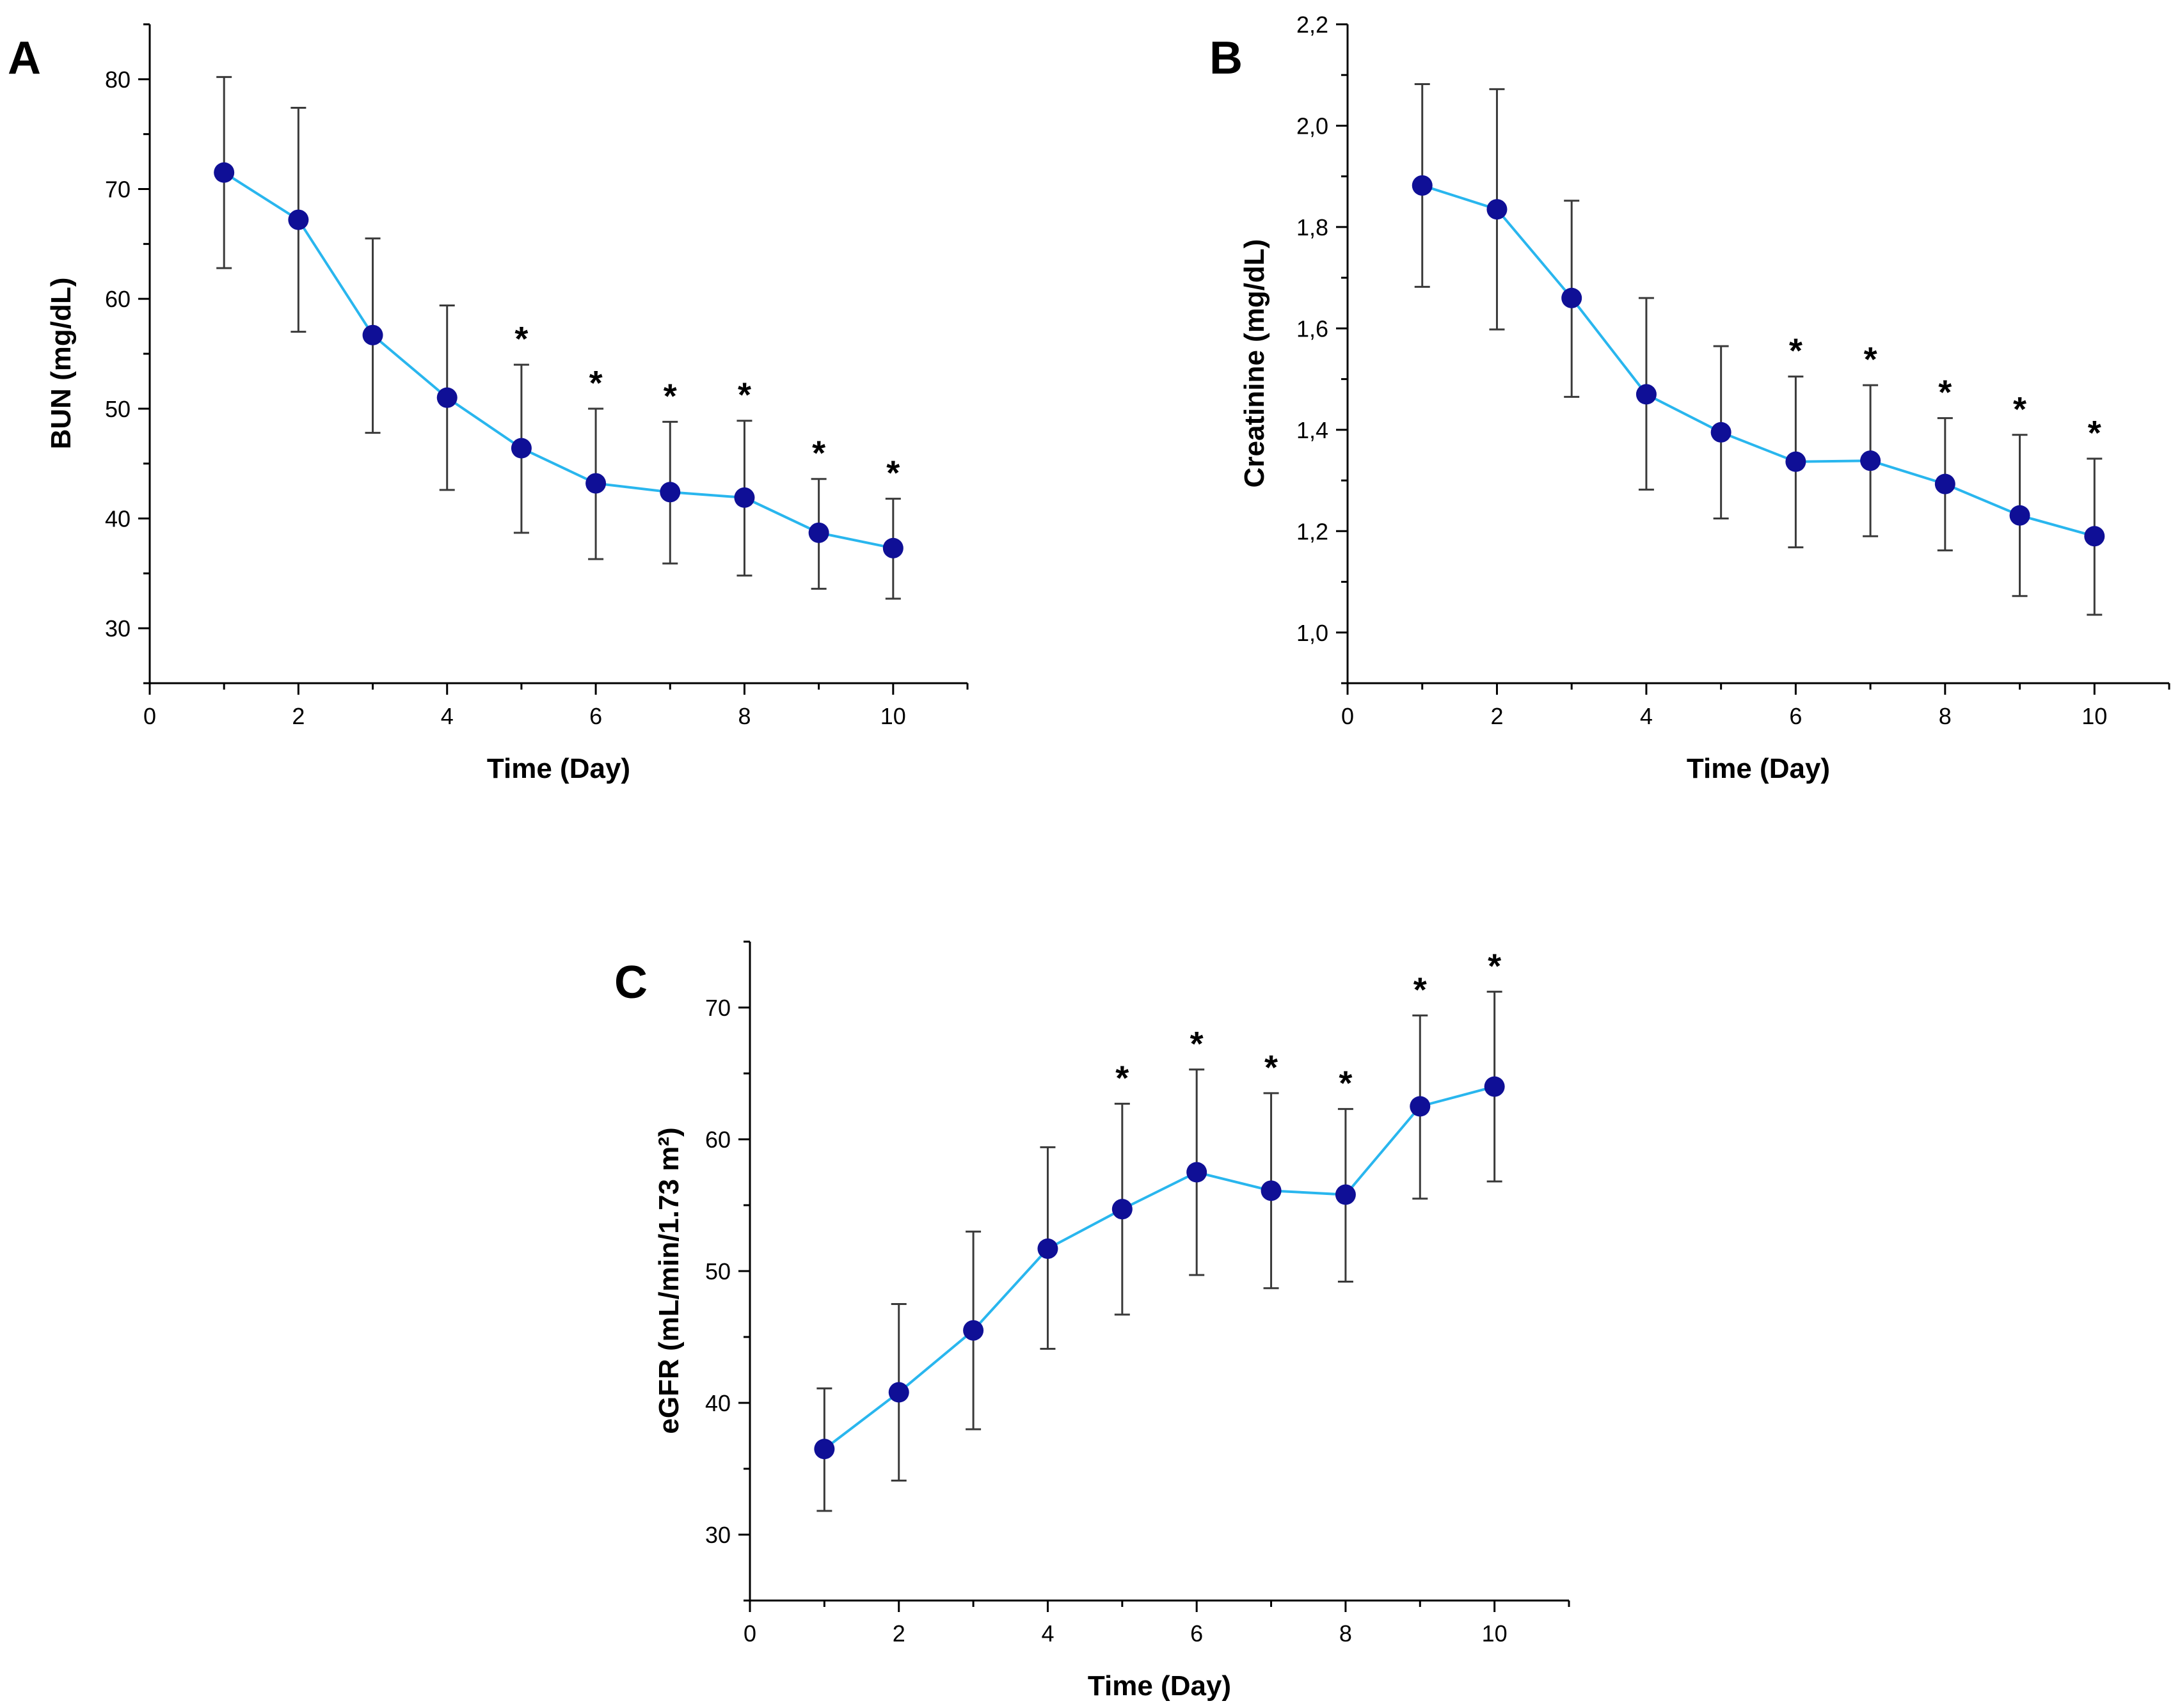  What do you see at coordinates (669, 1281) in the screenshot?
I see `y-axis-title: eGFR (mL/min/1.73 m²)` at bounding box center [669, 1281].